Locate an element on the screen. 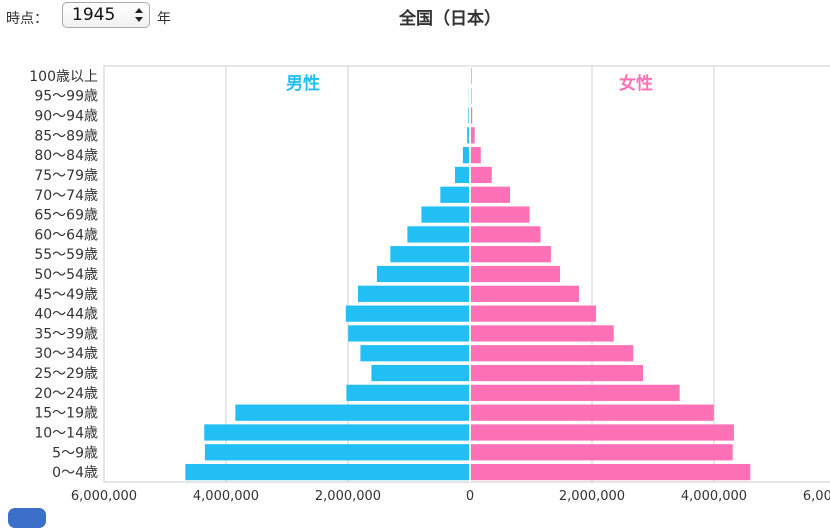  stepper-arrows-icon is located at coordinates (139, 15).